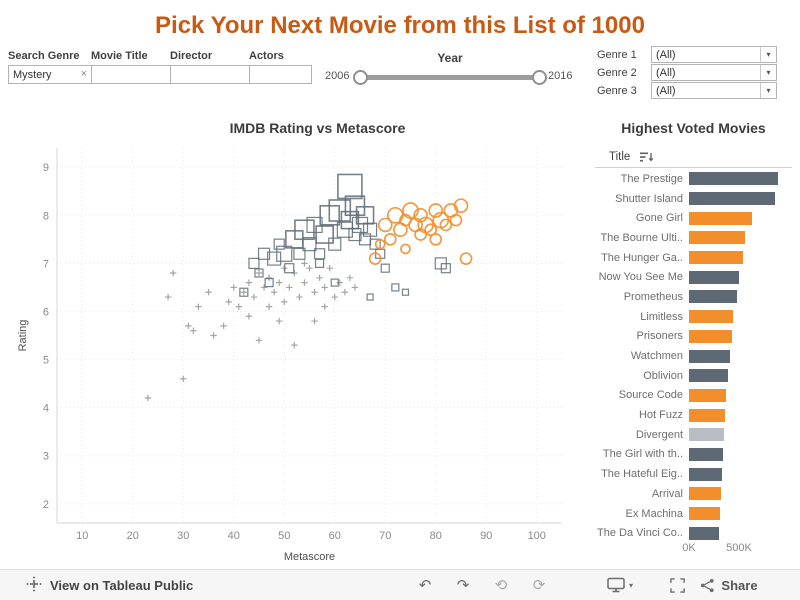  What do you see at coordinates (46, 168) in the screenshot?
I see `svg-text: 9` at bounding box center [46, 168].